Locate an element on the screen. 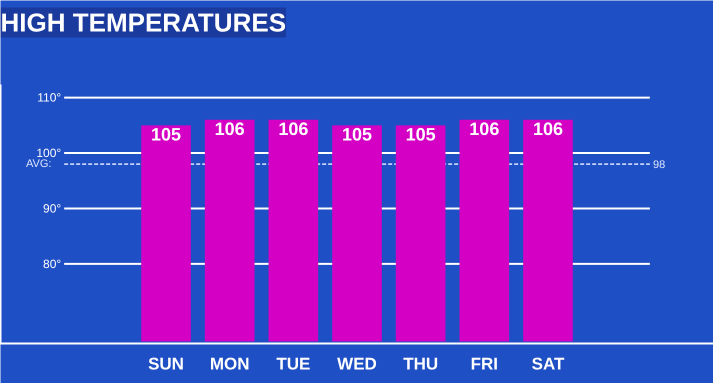  x-tick-label: SAT is located at coordinates (548, 364).